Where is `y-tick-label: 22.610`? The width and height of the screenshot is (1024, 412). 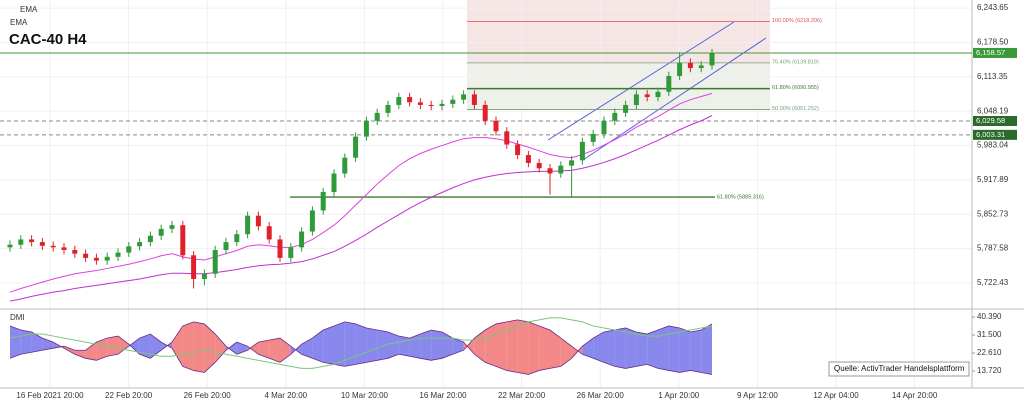
y-tick-label: 22.610 is located at coordinates (989, 352).